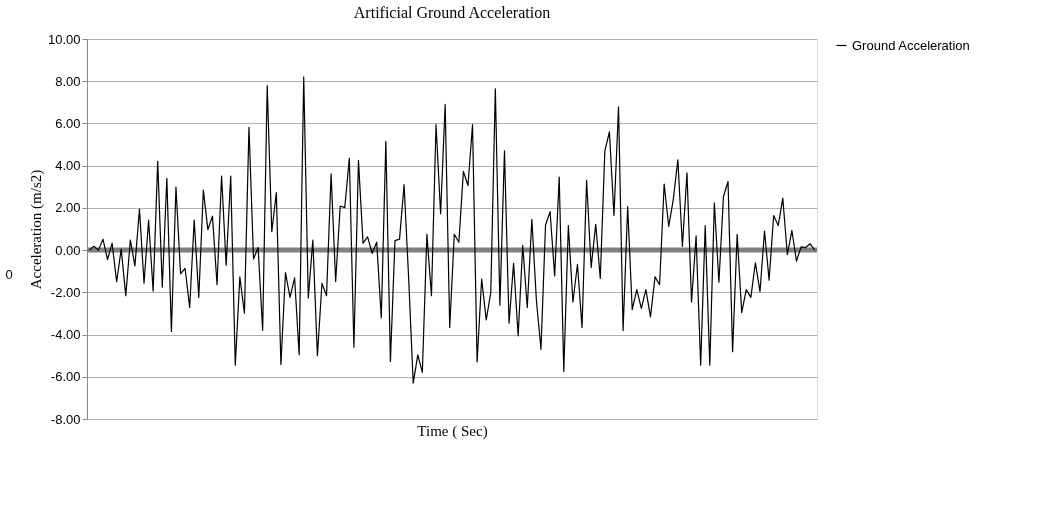 Image resolution: width=1049 pixels, height=508 pixels. Describe the element at coordinates (64, 39) in the screenshot. I see `y-tick-label: 10.00` at that location.